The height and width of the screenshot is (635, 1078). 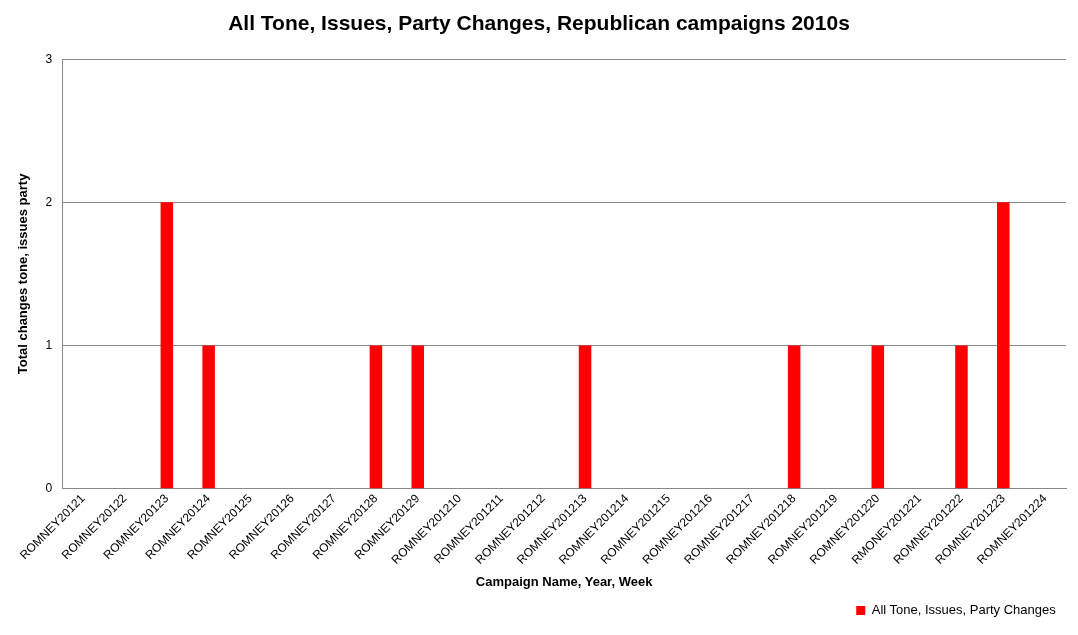 What do you see at coordinates (49, 344) in the screenshot?
I see `y-tick-label: 1` at bounding box center [49, 344].